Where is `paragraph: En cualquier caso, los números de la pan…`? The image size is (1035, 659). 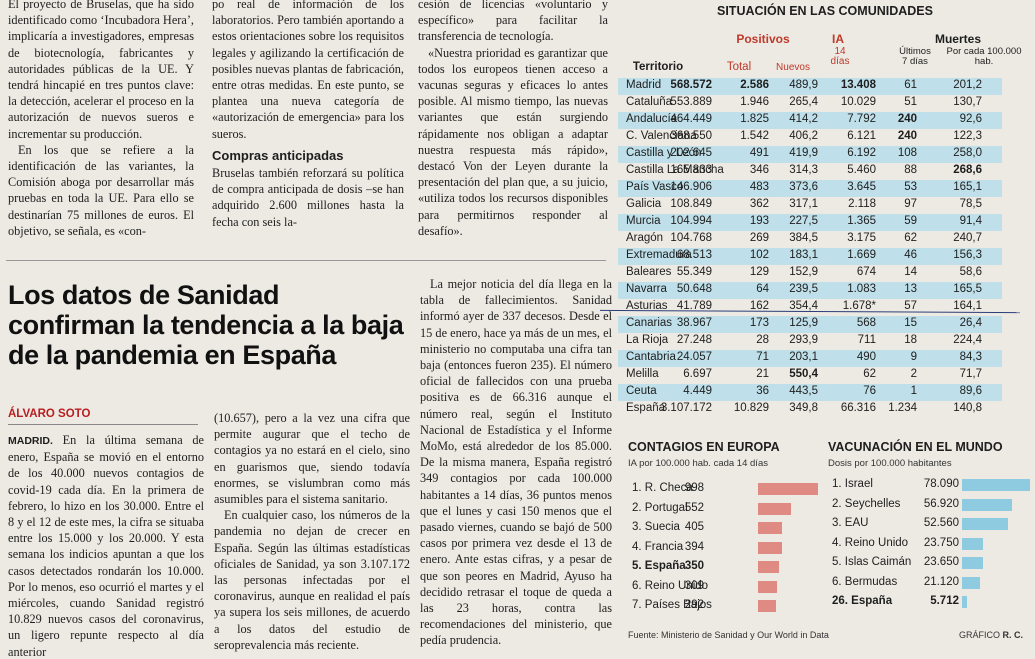 paragraph: En cualquier caso, los números de la pan… is located at coordinates (312, 580).